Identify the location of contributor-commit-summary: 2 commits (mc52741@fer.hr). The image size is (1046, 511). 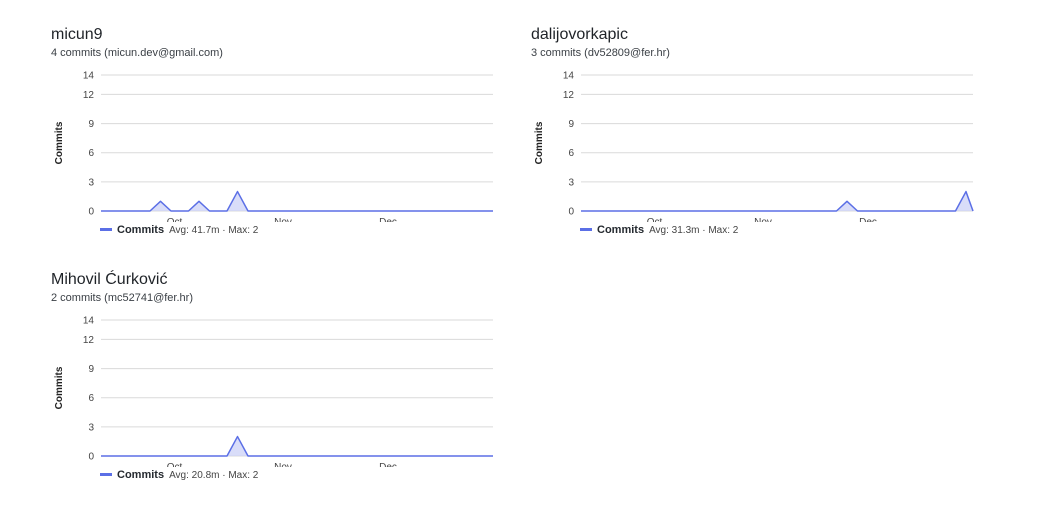
(122, 298).